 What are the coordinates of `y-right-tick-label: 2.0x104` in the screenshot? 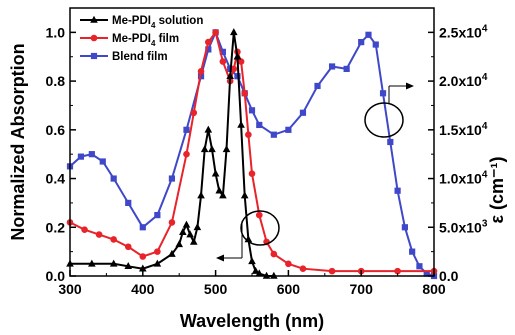 It's located at (463, 80).